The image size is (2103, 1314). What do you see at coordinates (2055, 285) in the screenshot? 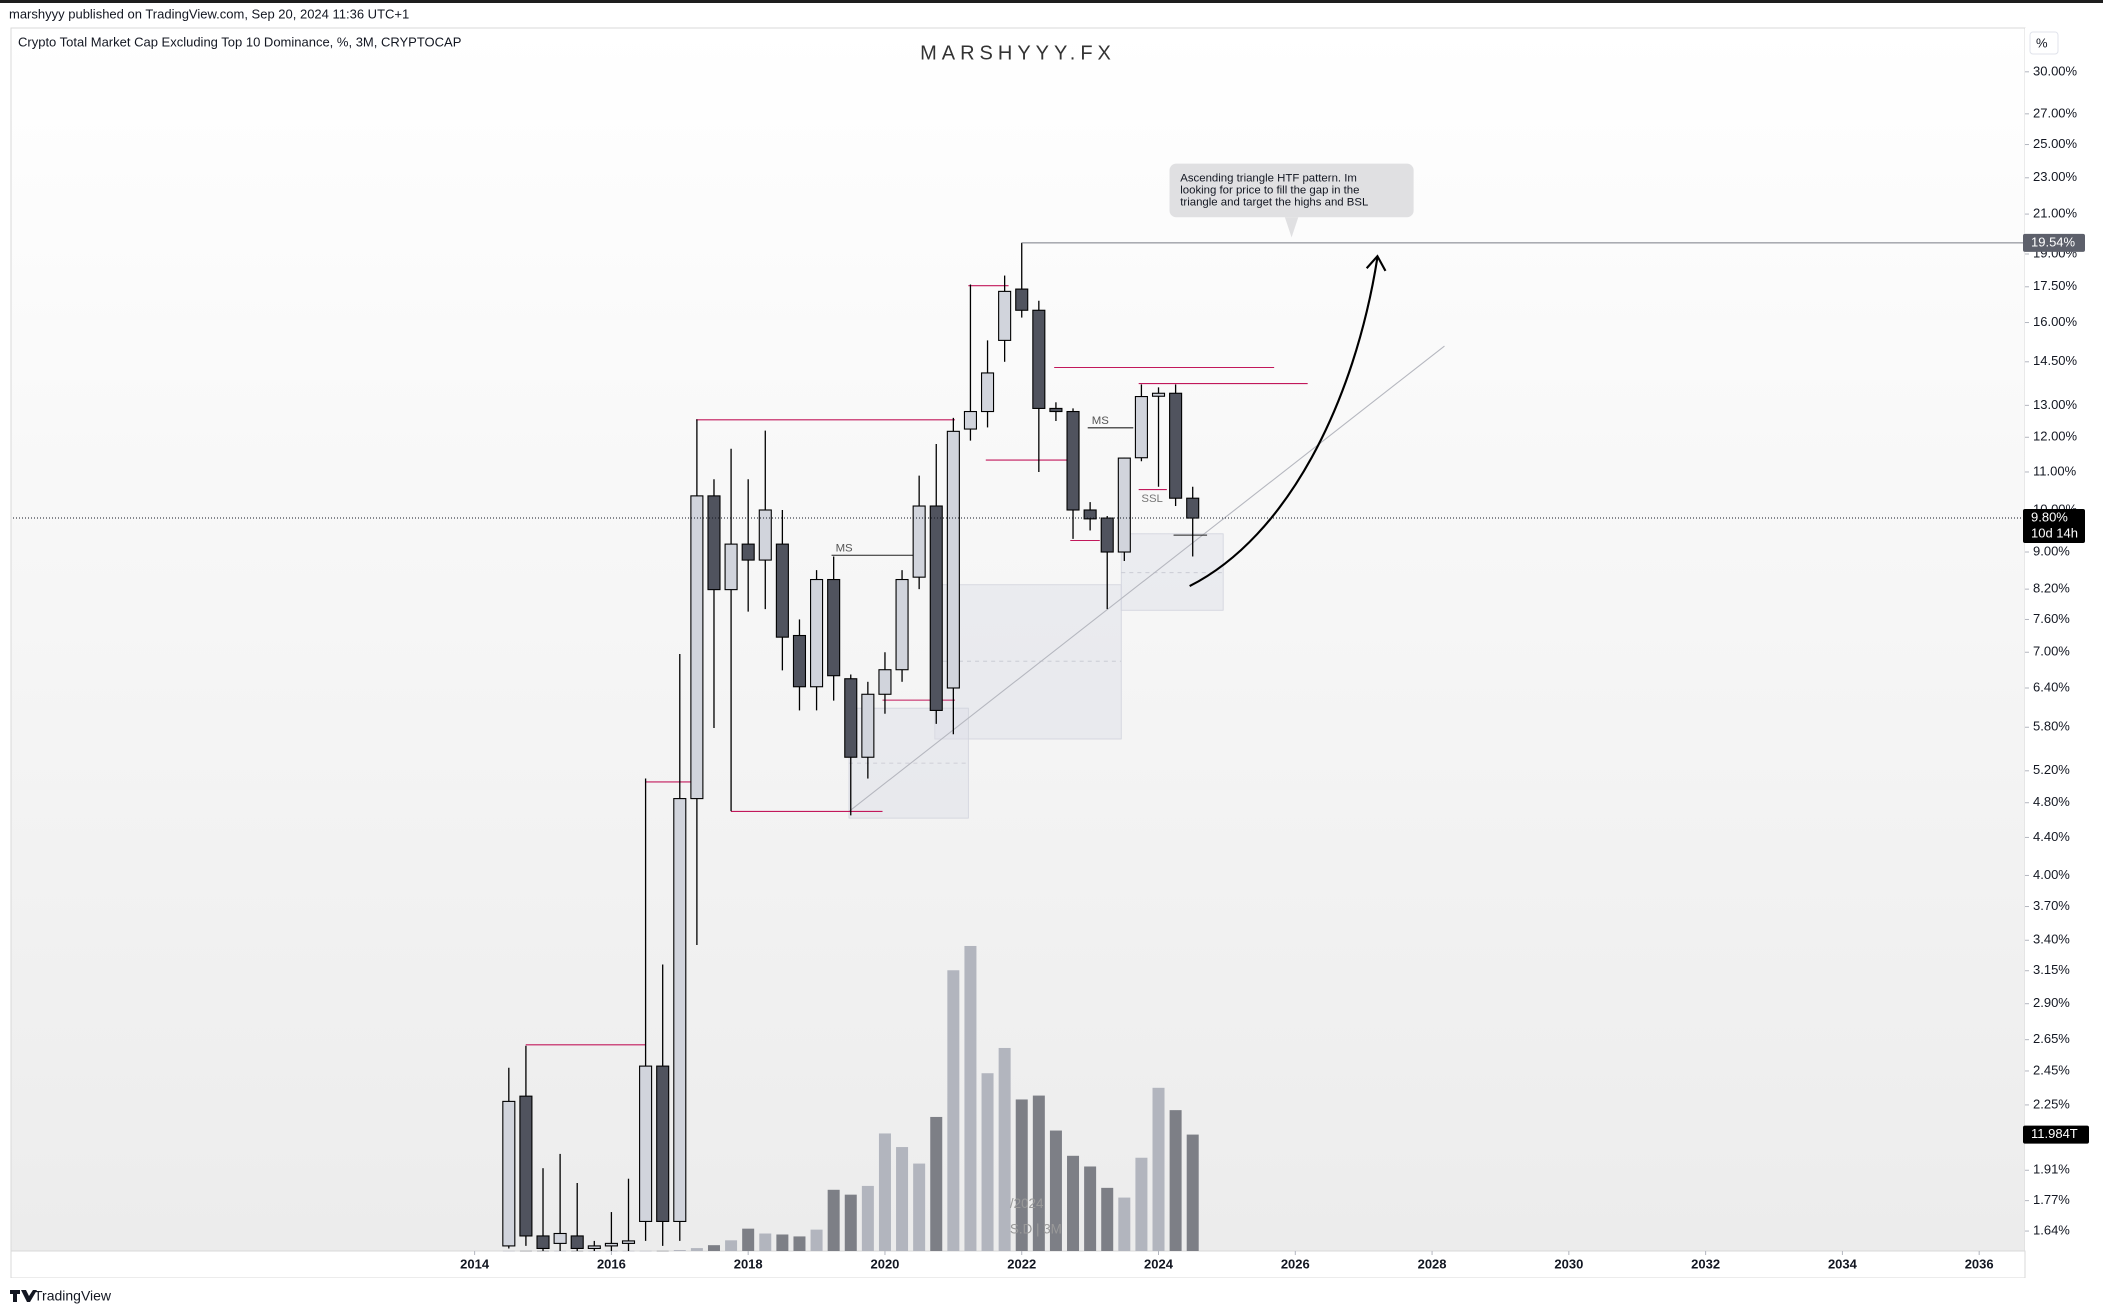
I see `y-tick-label: 17.50%` at bounding box center [2055, 285].